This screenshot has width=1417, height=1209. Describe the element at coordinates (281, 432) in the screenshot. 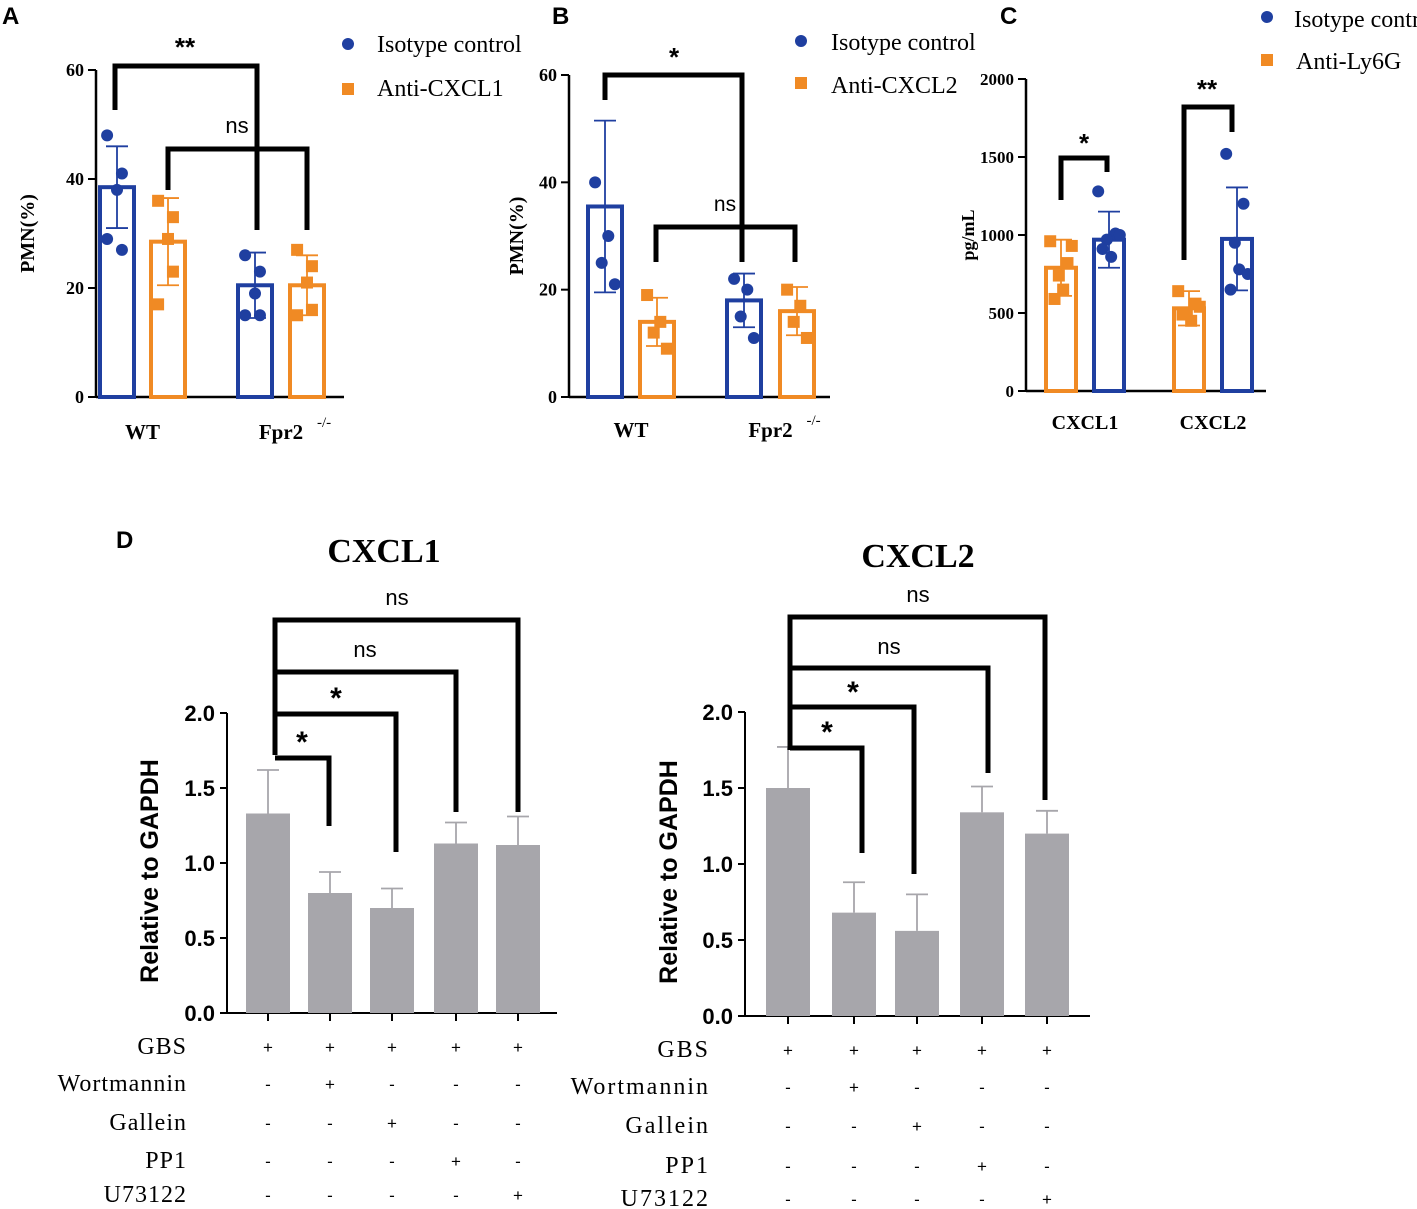

I see `x-category-label: Fpr2` at that location.